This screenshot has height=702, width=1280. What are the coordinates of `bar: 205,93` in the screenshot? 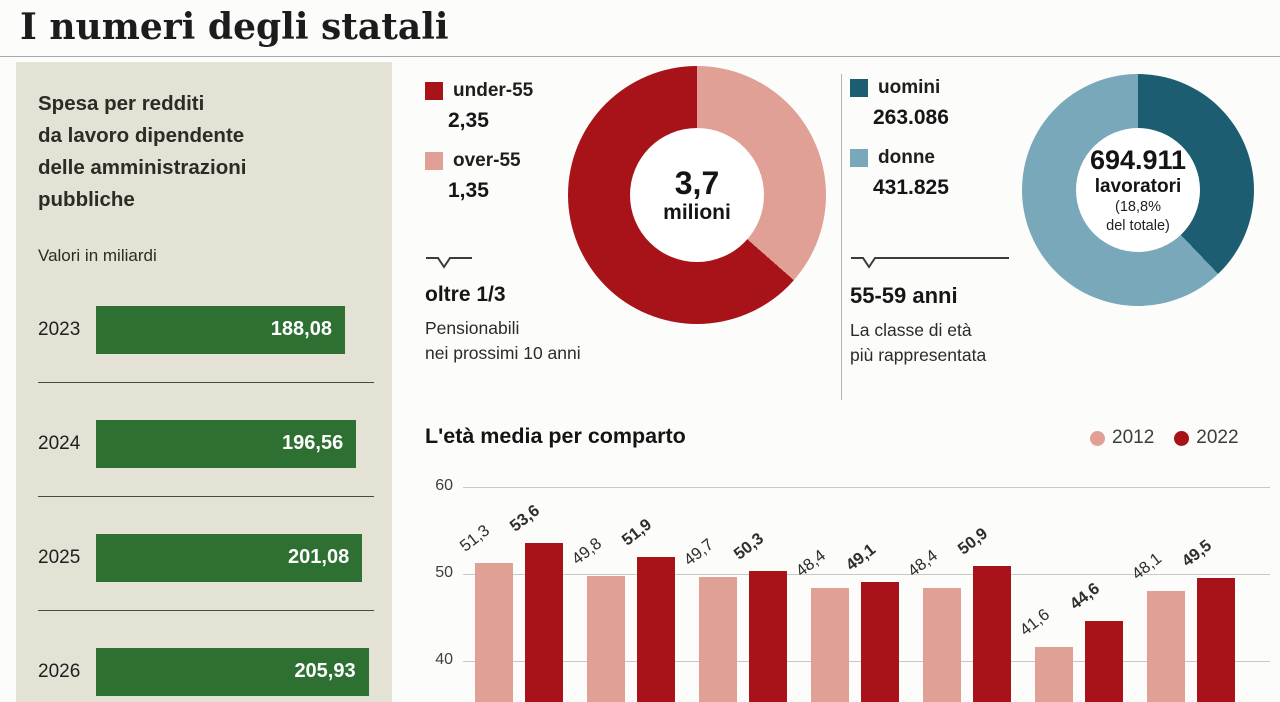 It's located at (232, 671).